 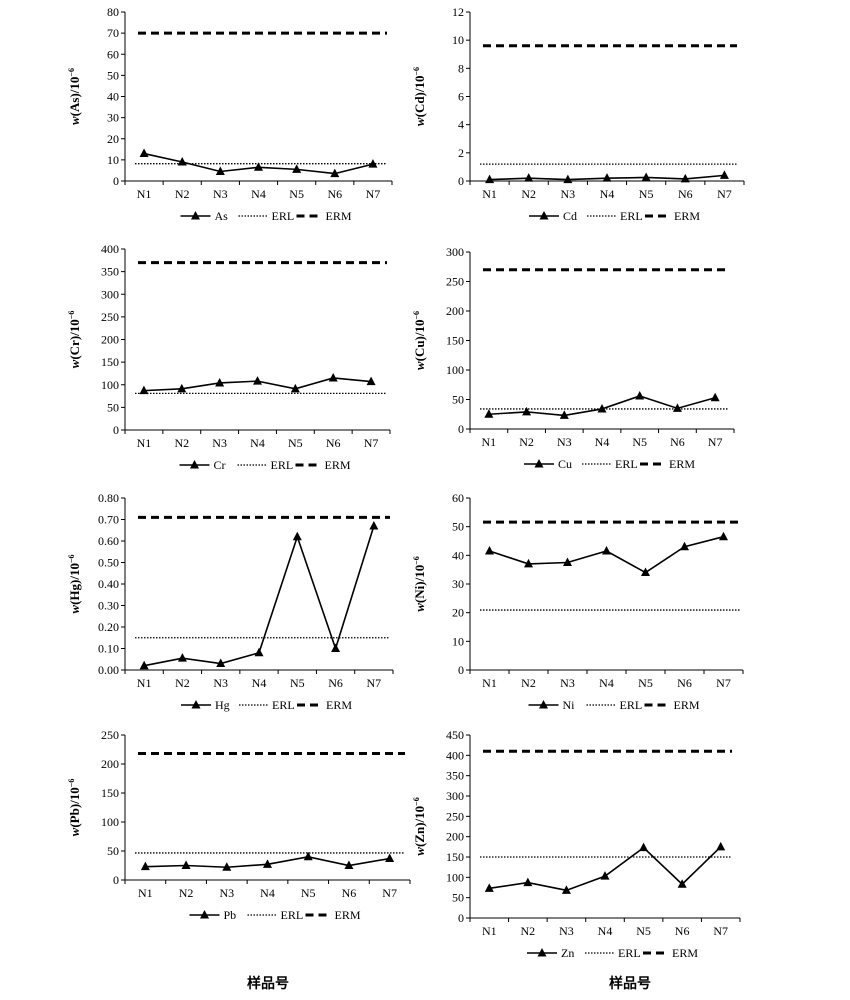 What do you see at coordinates (74, 348) in the screenshot?
I see `y-label-elem: (Cr)` at bounding box center [74, 348].